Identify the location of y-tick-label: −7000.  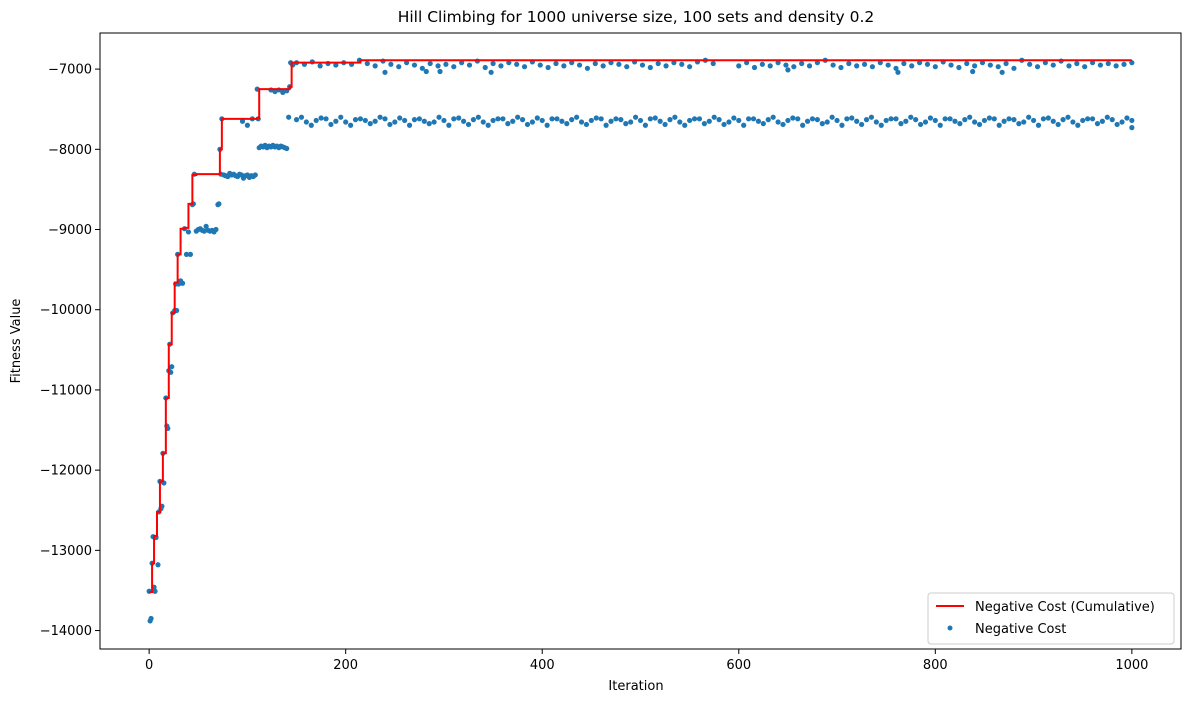
(70, 70).